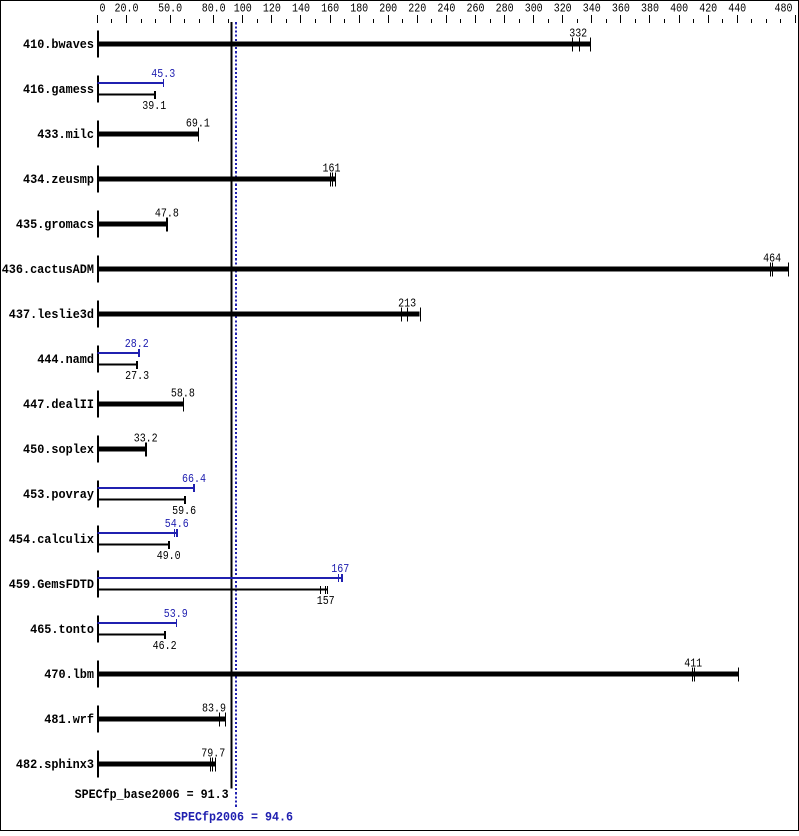 The height and width of the screenshot is (836, 799). I want to click on svg-text: 46.2, so click(165, 646).